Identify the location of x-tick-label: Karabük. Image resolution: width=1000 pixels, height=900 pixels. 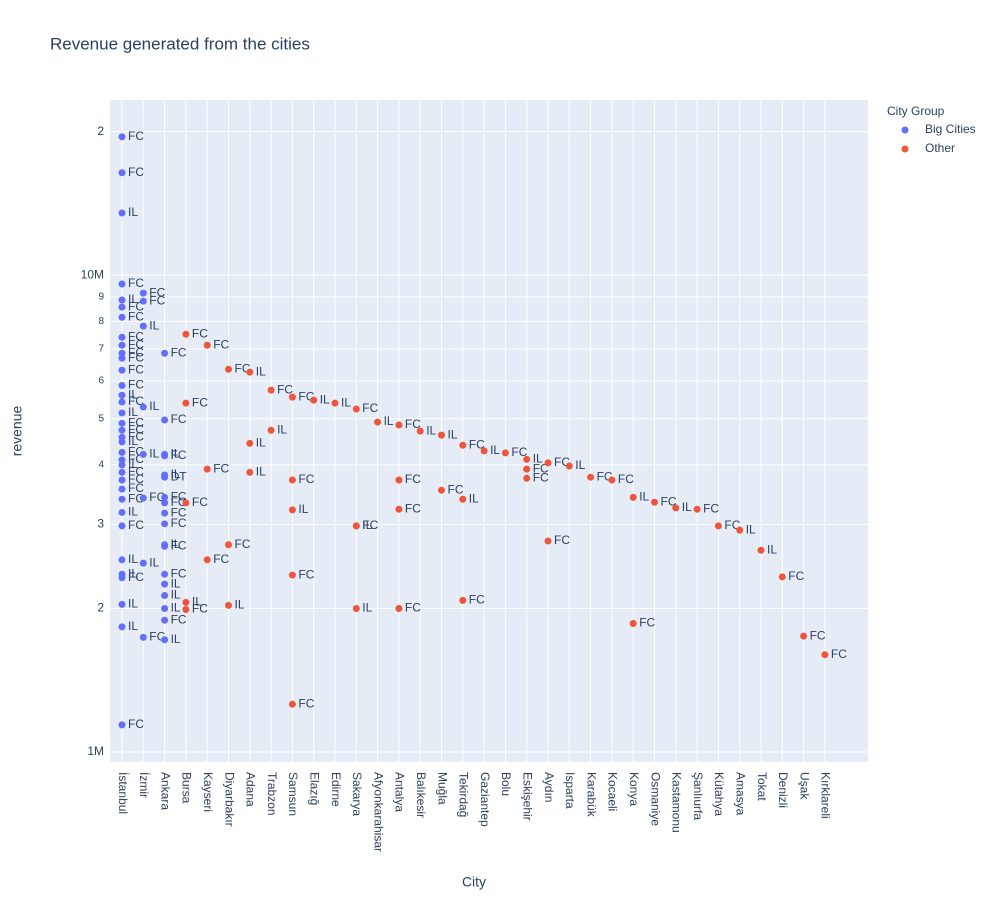
(591, 795).